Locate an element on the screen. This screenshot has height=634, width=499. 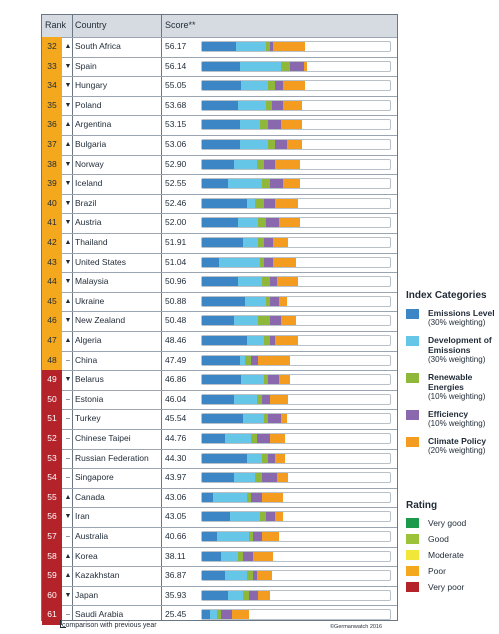
country-label: Iran is located at coordinates (82, 516).